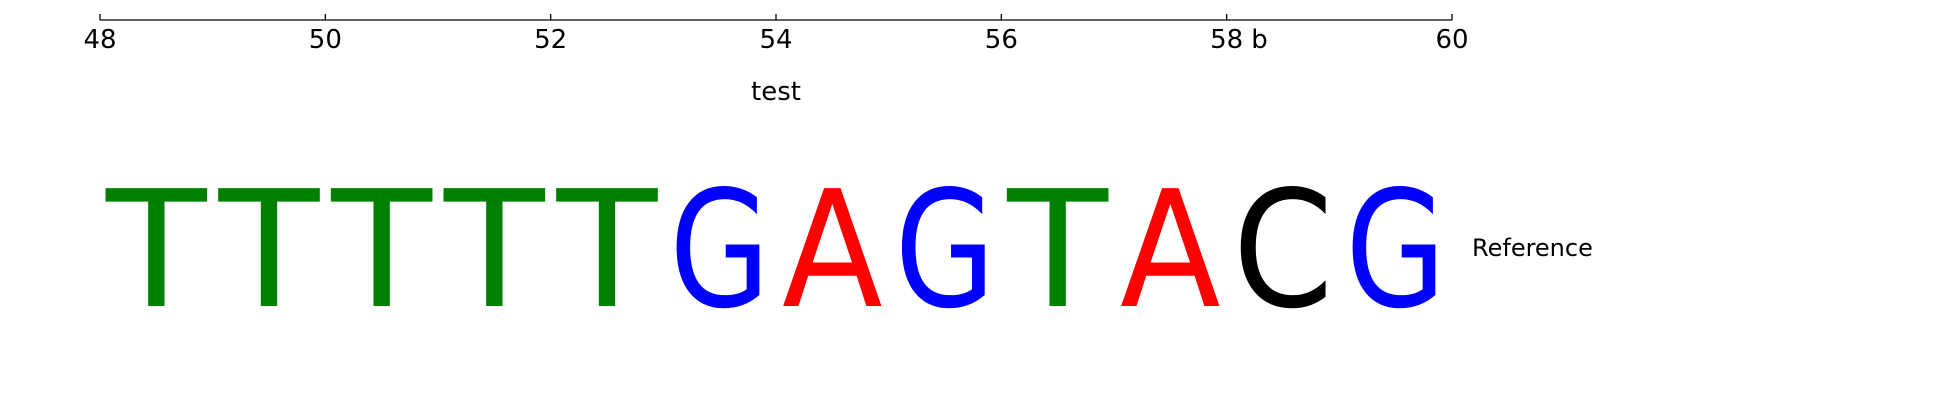 Image resolution: width=1944 pixels, height=401 pixels. What do you see at coordinates (1226, 40) in the screenshot?
I see `tick-label: 58` at bounding box center [1226, 40].